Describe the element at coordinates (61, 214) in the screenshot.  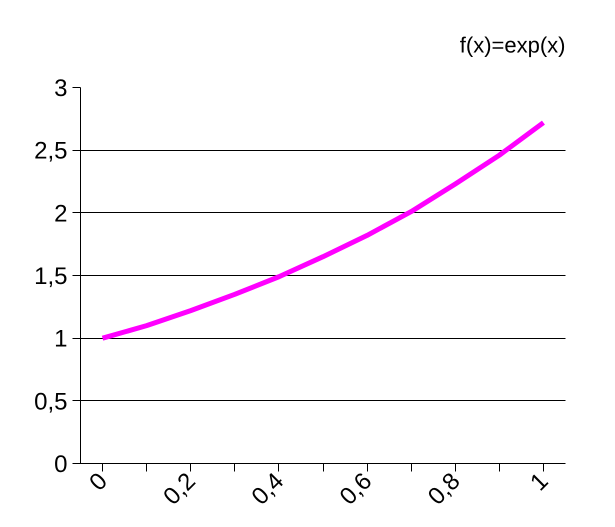
I see `y-tick-label: 2` at that location.